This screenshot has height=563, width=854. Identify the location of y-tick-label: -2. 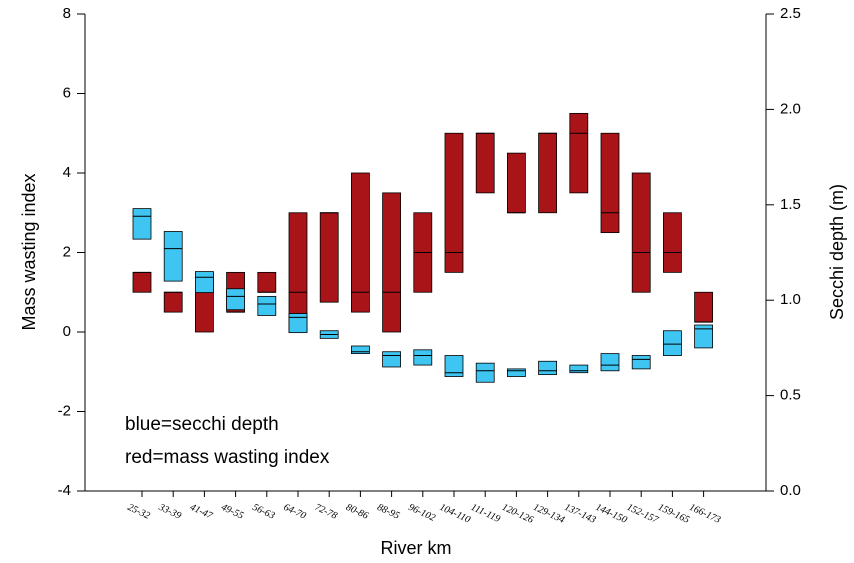
(64, 410).